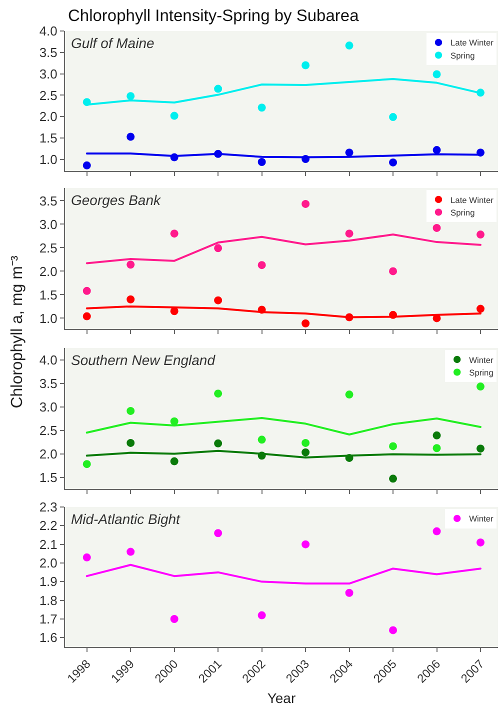 Image resolution: width=500 pixels, height=712 pixels. Describe the element at coordinates (112, 43) in the screenshot. I see `annotation: Gulf of Maine` at that location.